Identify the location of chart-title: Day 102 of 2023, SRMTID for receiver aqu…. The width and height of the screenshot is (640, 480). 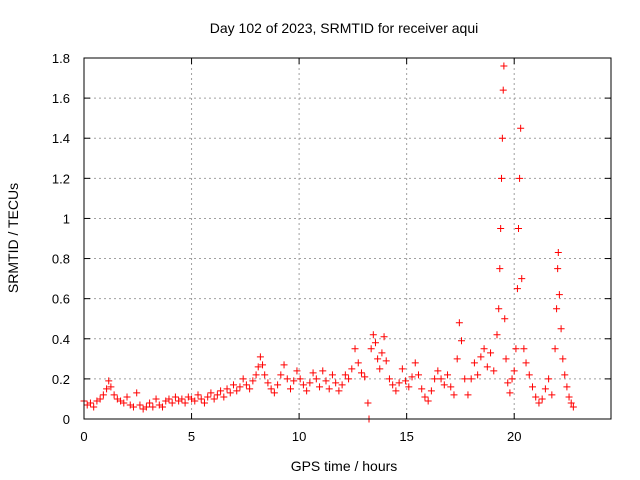
(344, 28).